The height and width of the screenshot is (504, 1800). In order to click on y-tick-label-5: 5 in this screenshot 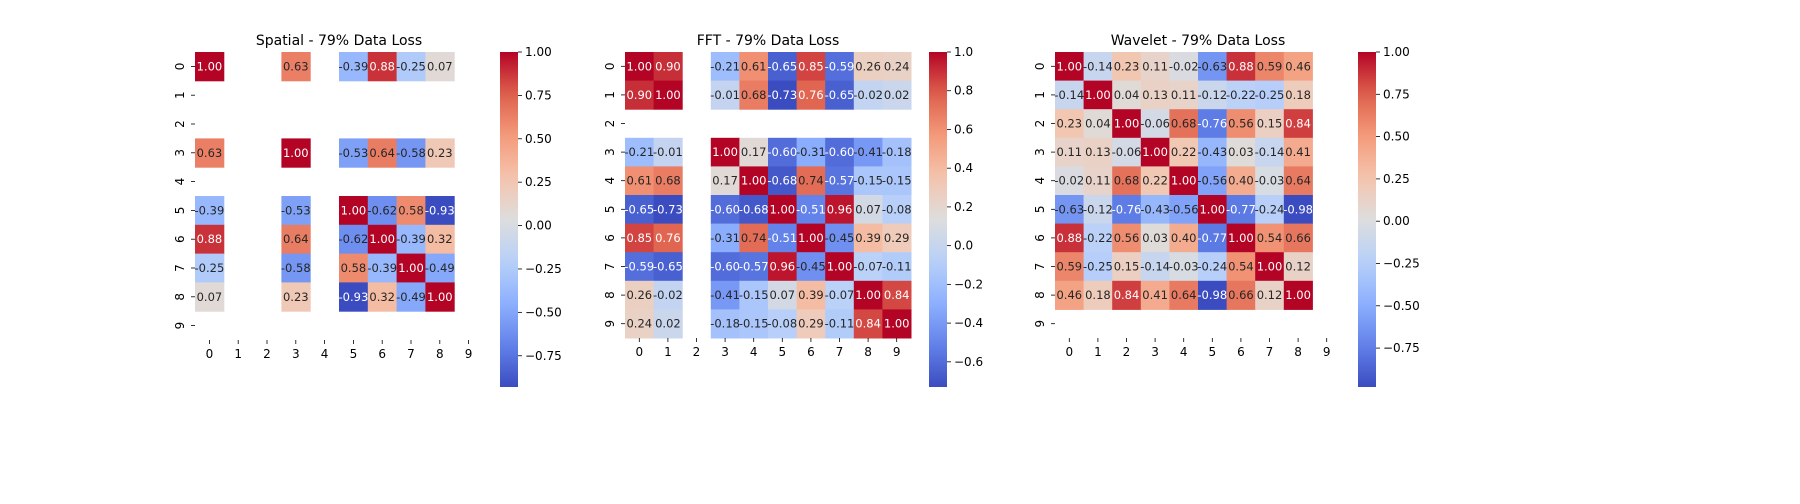, I will do `click(180, 211)`.